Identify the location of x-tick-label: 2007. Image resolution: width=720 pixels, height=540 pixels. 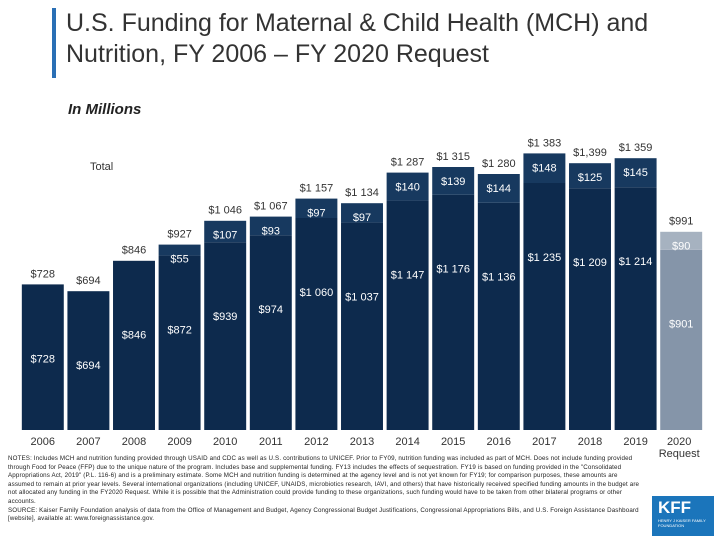
(88, 442).